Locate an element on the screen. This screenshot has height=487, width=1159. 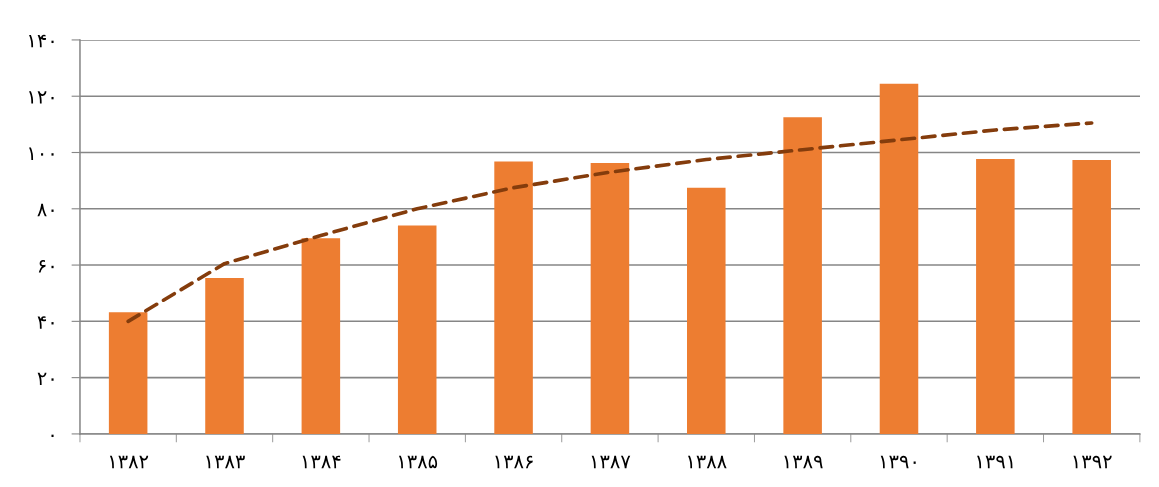
x-tick-label: ۱۳۸۴ is located at coordinates (321, 462).